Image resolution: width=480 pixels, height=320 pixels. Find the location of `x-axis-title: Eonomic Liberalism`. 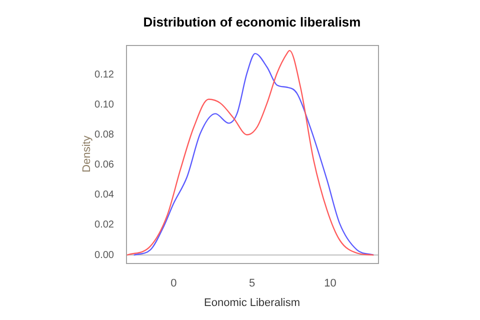

x-axis-title: Eonomic Liberalism is located at coordinates (252, 303).